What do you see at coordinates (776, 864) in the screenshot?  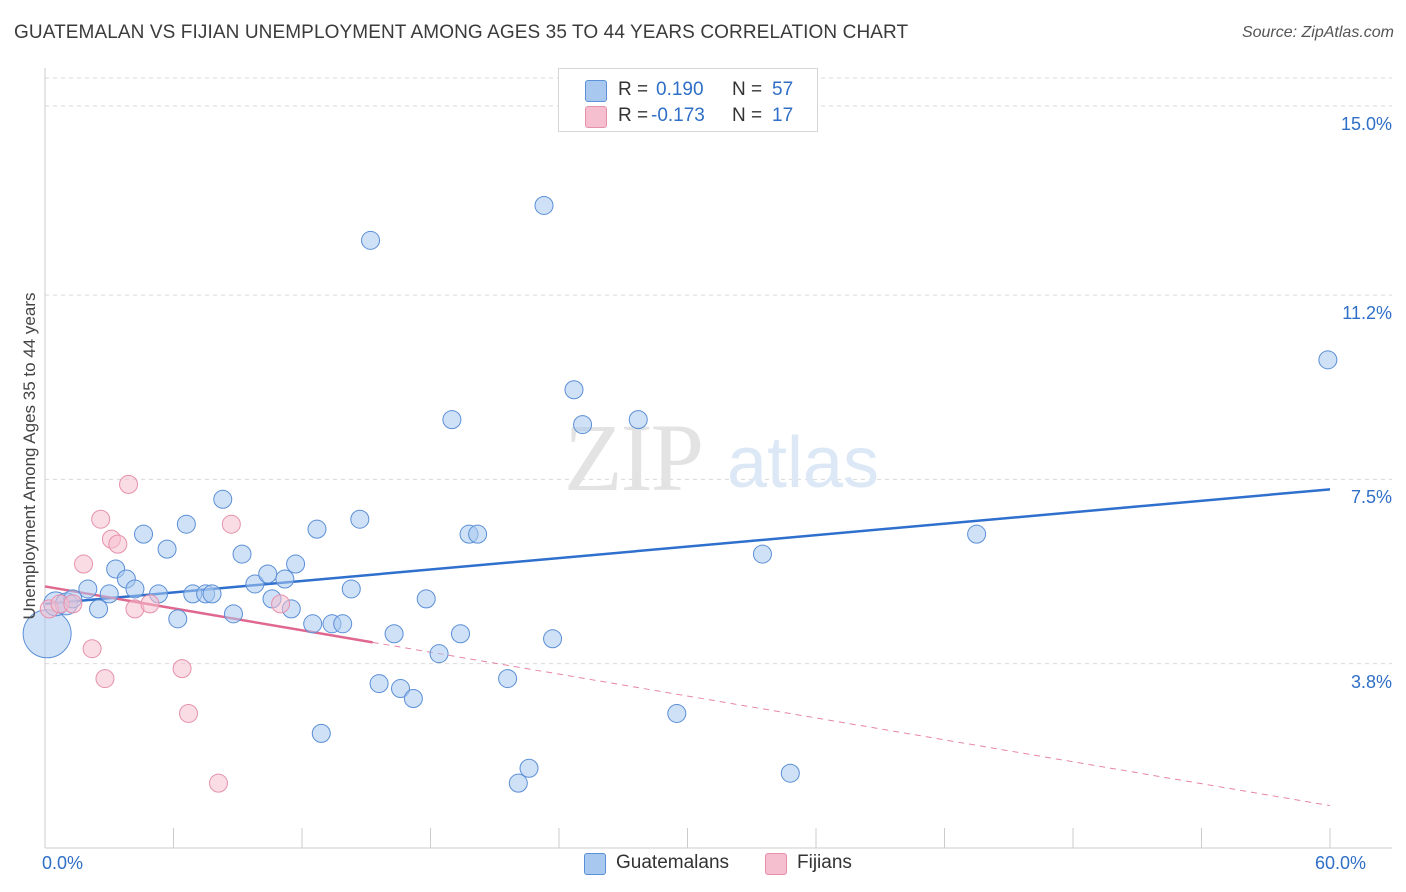 I see `bottom-legend-swatch-pink` at bounding box center [776, 864].